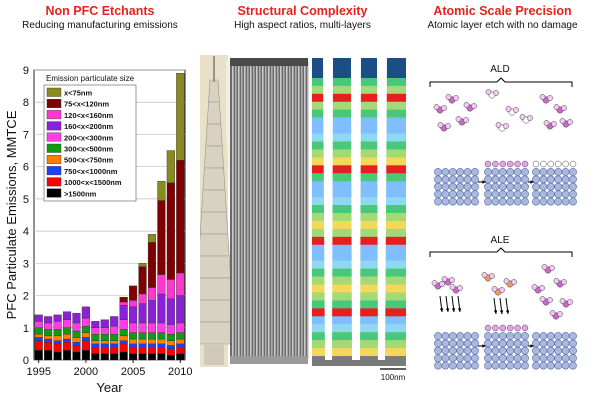  I want to click on x-tick-label: 2000, so click(86, 372).